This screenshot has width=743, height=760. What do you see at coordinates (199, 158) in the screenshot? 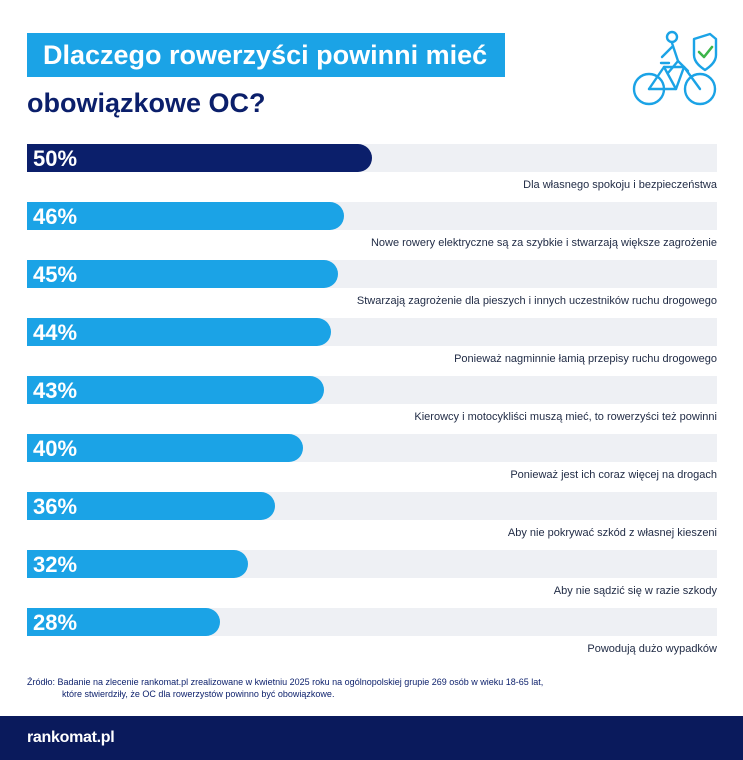
I see `bar: 50%` at bounding box center [199, 158].